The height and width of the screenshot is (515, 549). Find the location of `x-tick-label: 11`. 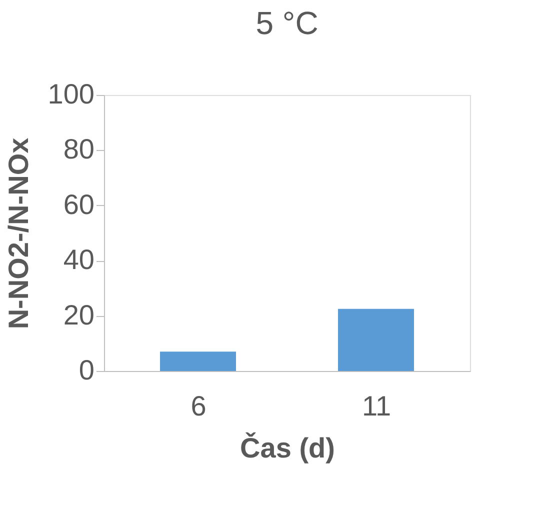

x-tick-label: 11 is located at coordinates (377, 406).